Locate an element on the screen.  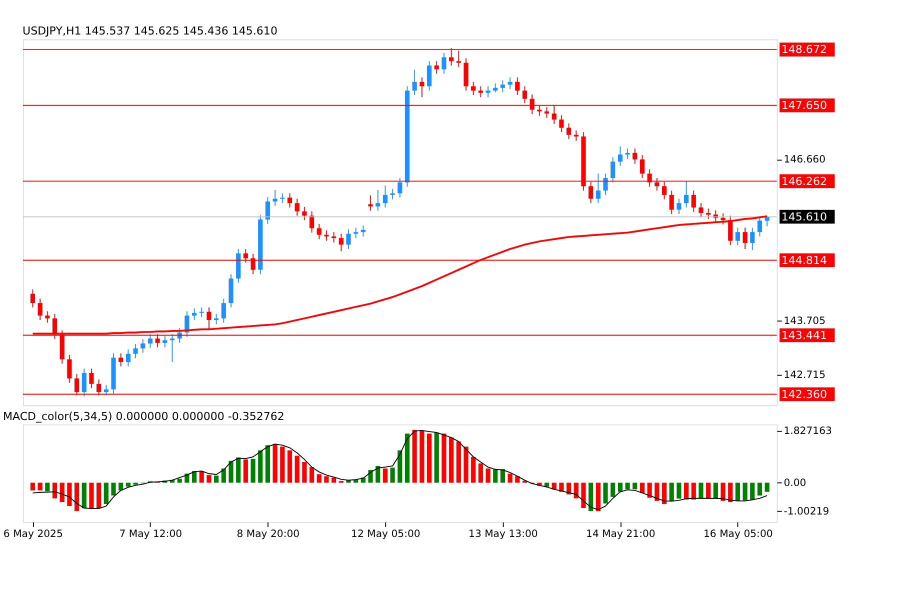
chart-title: MACD_color(5,34,5) 0.000000 0.000000 -0.352762 is located at coordinates (143, 416).